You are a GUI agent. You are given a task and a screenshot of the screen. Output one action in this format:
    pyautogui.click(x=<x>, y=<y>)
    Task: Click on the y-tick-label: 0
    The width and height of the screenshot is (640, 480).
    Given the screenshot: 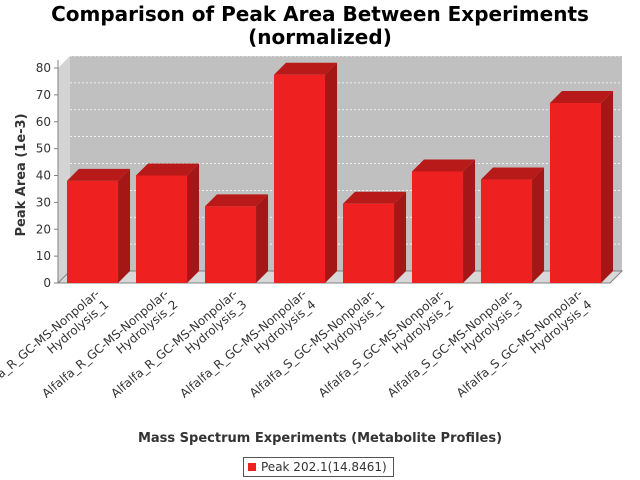 What is the action you would take?
    pyautogui.click(x=47, y=283)
    